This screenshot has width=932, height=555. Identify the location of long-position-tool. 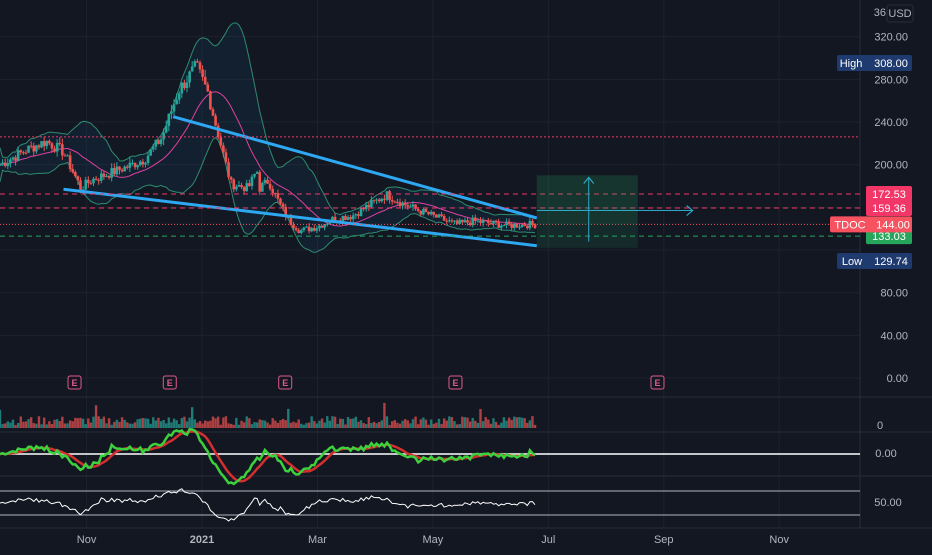
(615, 211).